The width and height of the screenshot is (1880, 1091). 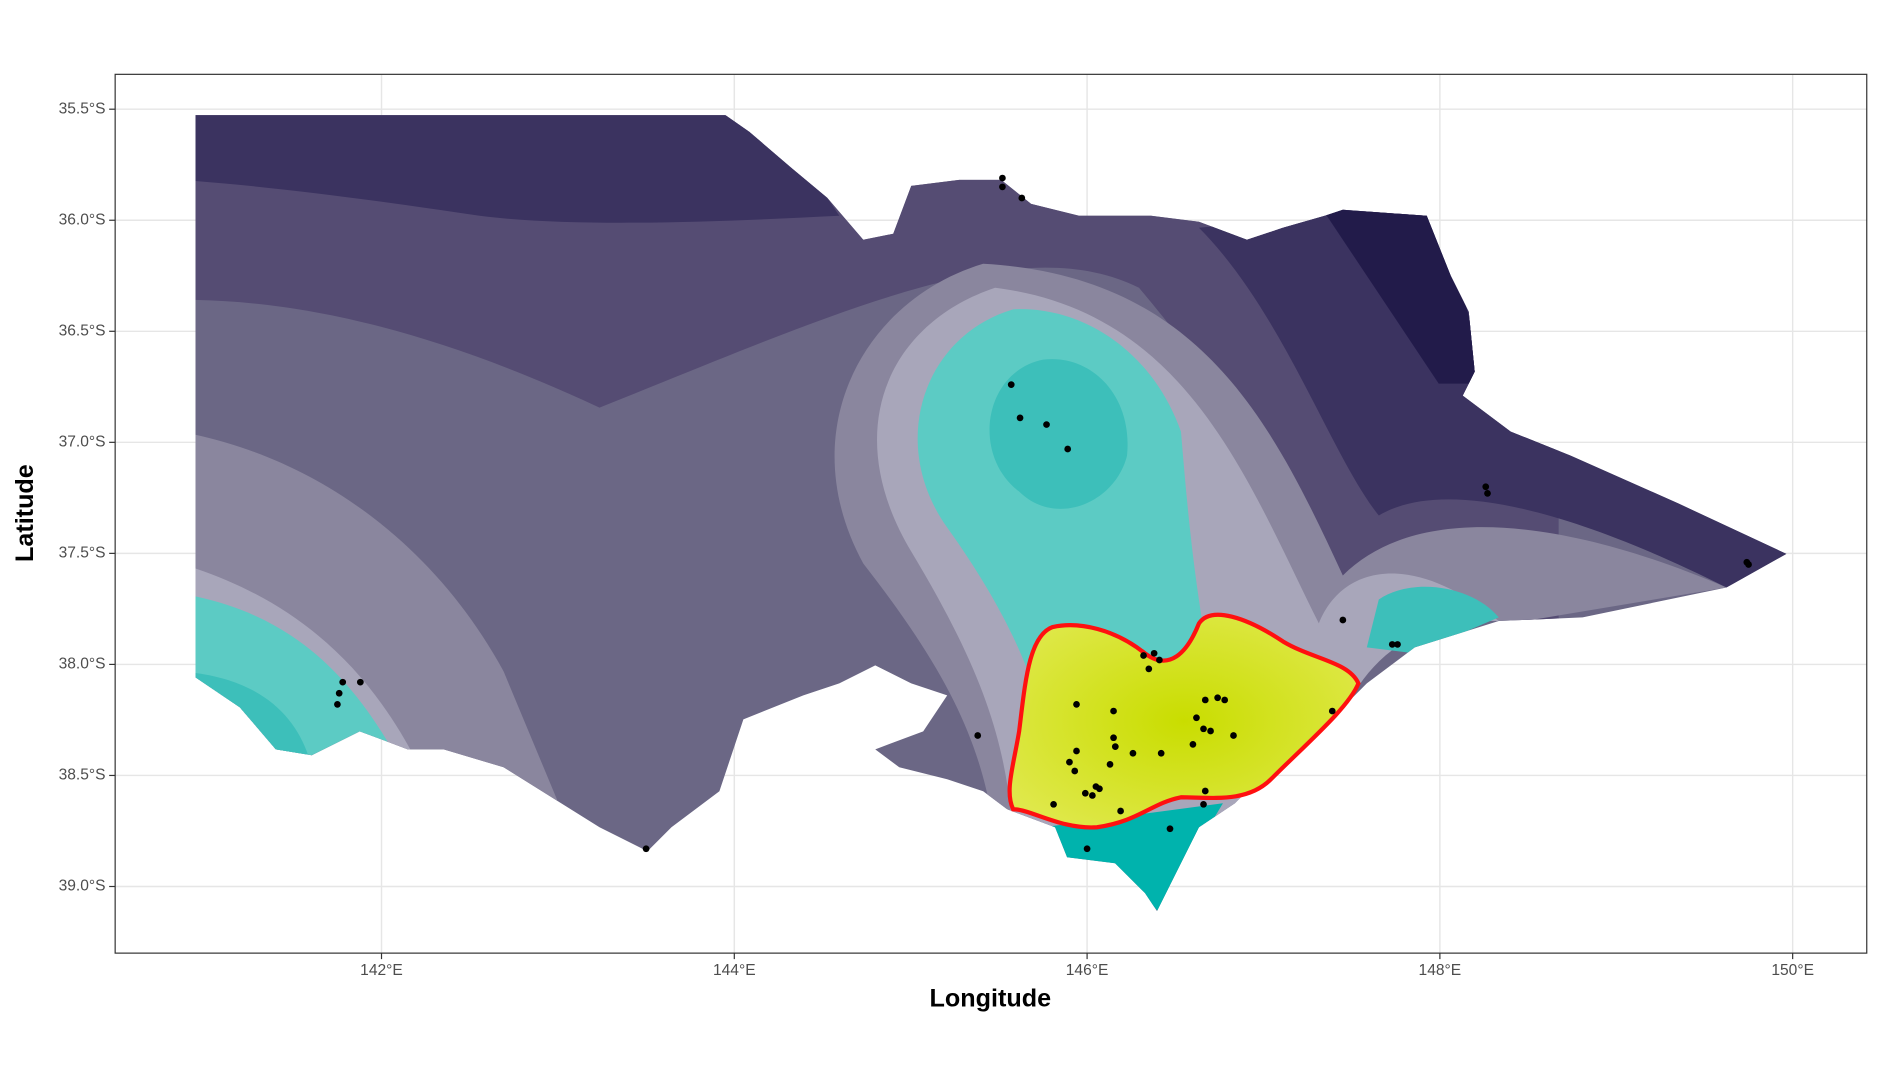 What do you see at coordinates (82, 775) in the screenshot?
I see `y-tick-label: 38.5°S` at bounding box center [82, 775].